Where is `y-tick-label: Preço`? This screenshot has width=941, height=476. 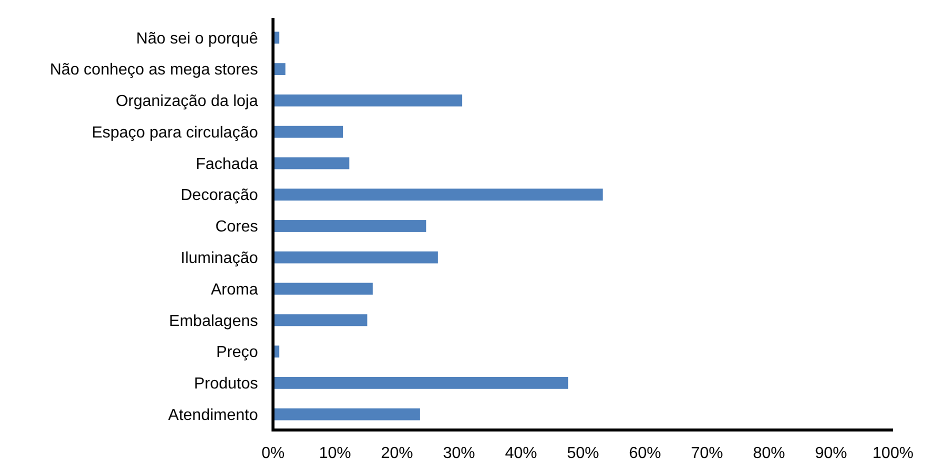
y-tick-label: Preço is located at coordinates (237, 353).